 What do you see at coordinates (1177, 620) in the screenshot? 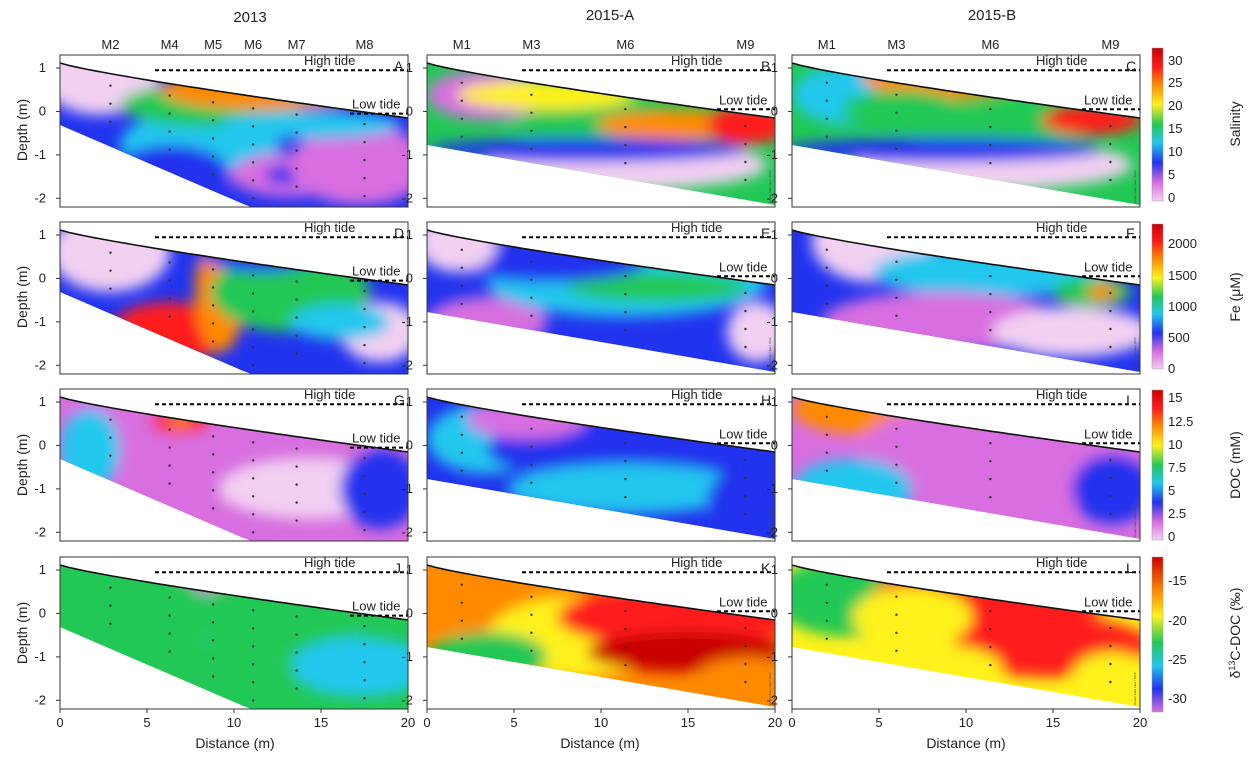
I see `cb-tick: -20` at bounding box center [1177, 620].